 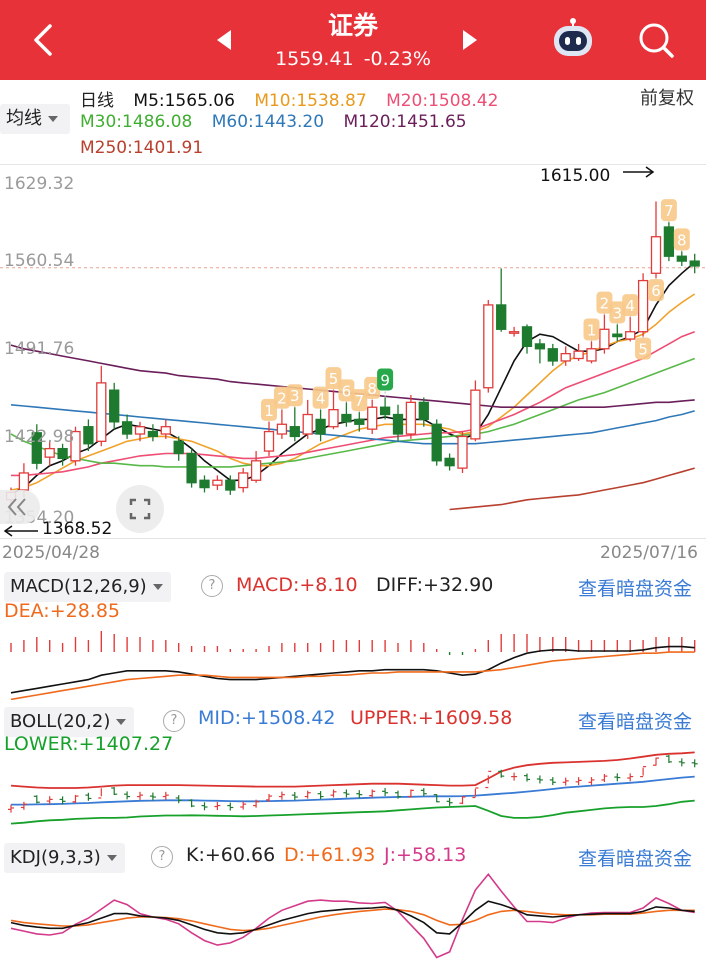 I want to click on robot-assistant-button, so click(x=573, y=39).